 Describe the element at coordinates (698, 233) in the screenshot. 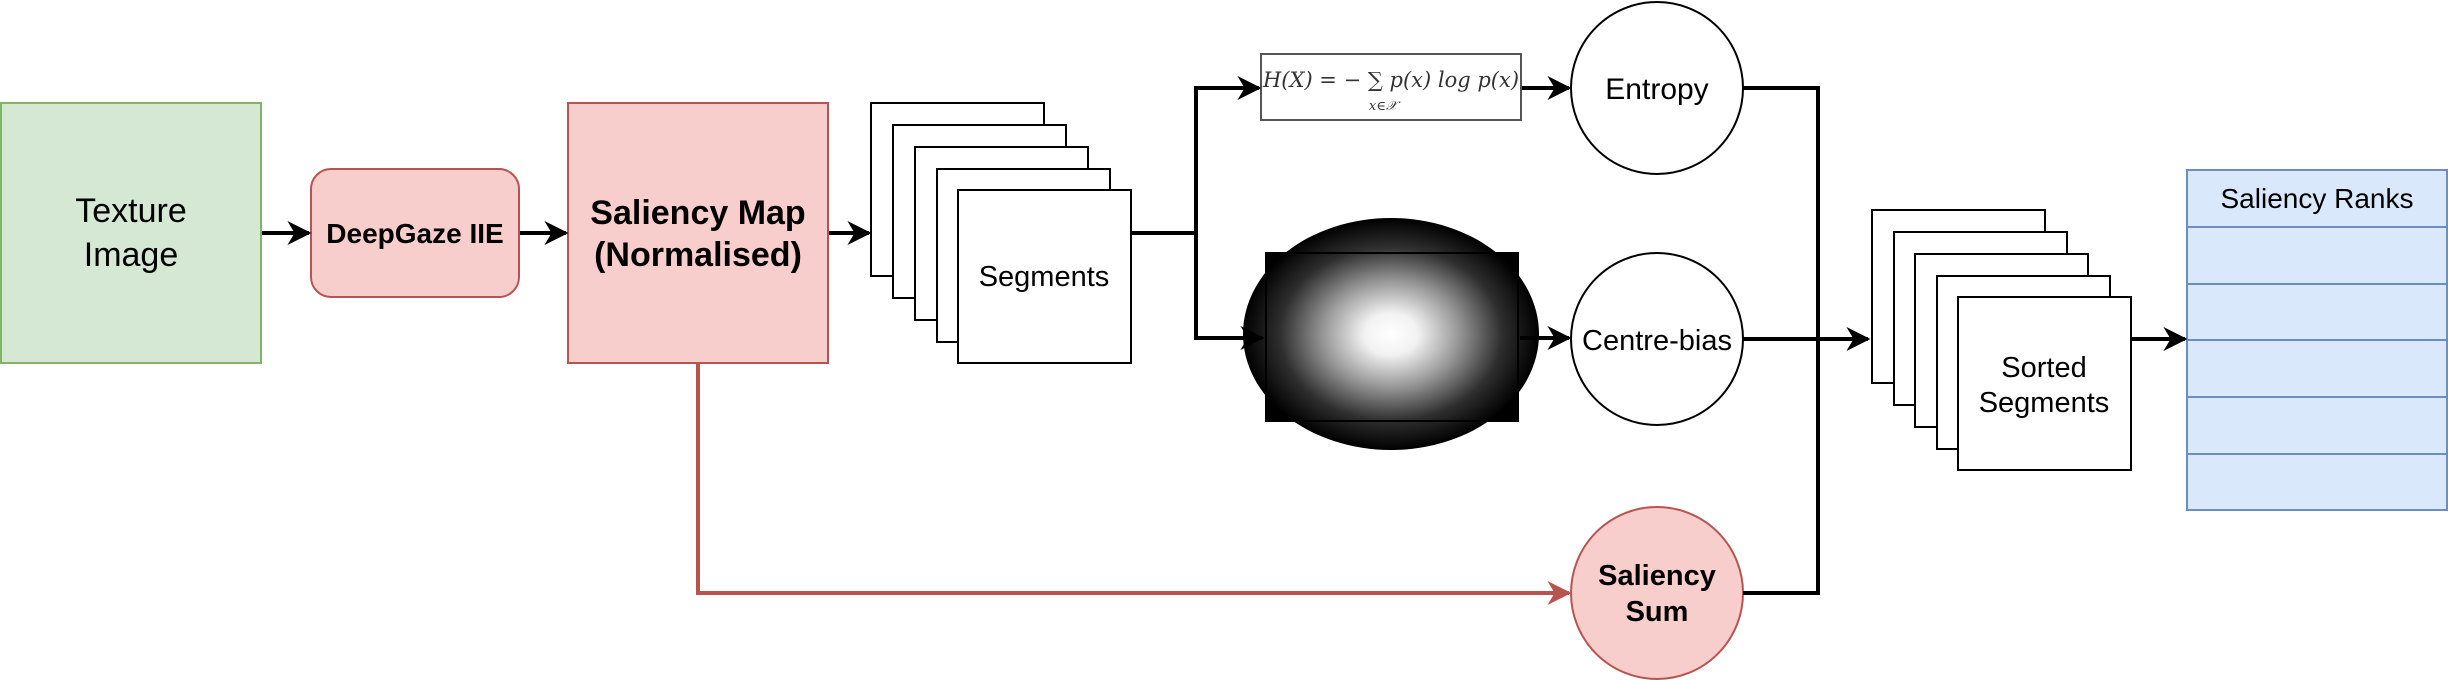

I see `saliency-map-node: Saliency Map (Normalised)` at that location.